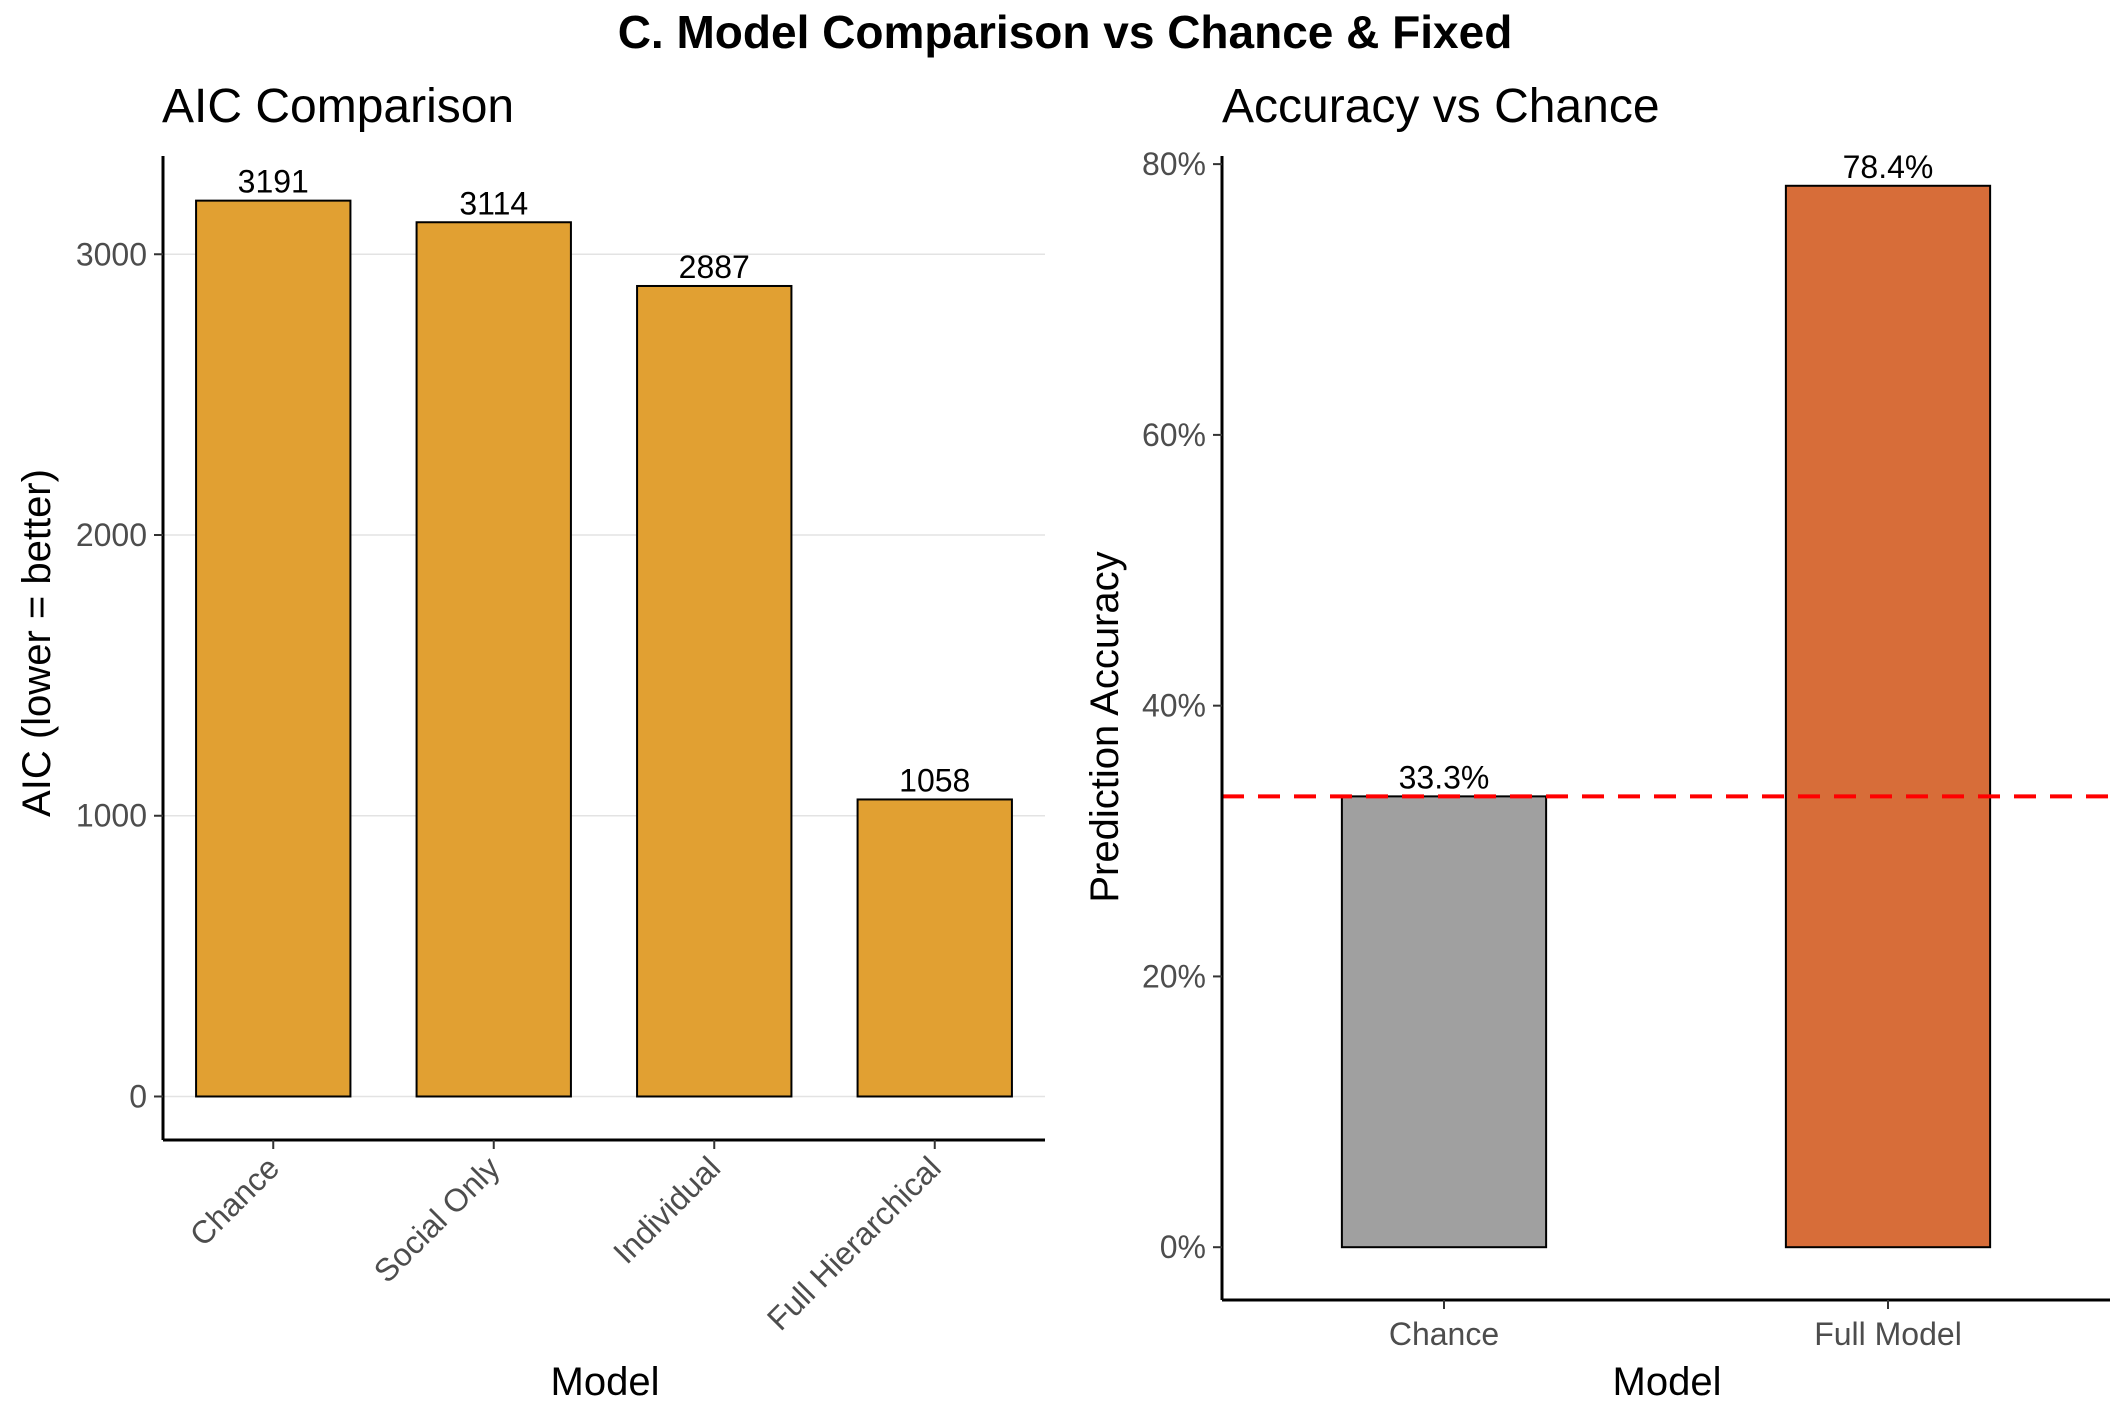  I want to click on aic-x-axis-title: Model, so click(605, 1382).